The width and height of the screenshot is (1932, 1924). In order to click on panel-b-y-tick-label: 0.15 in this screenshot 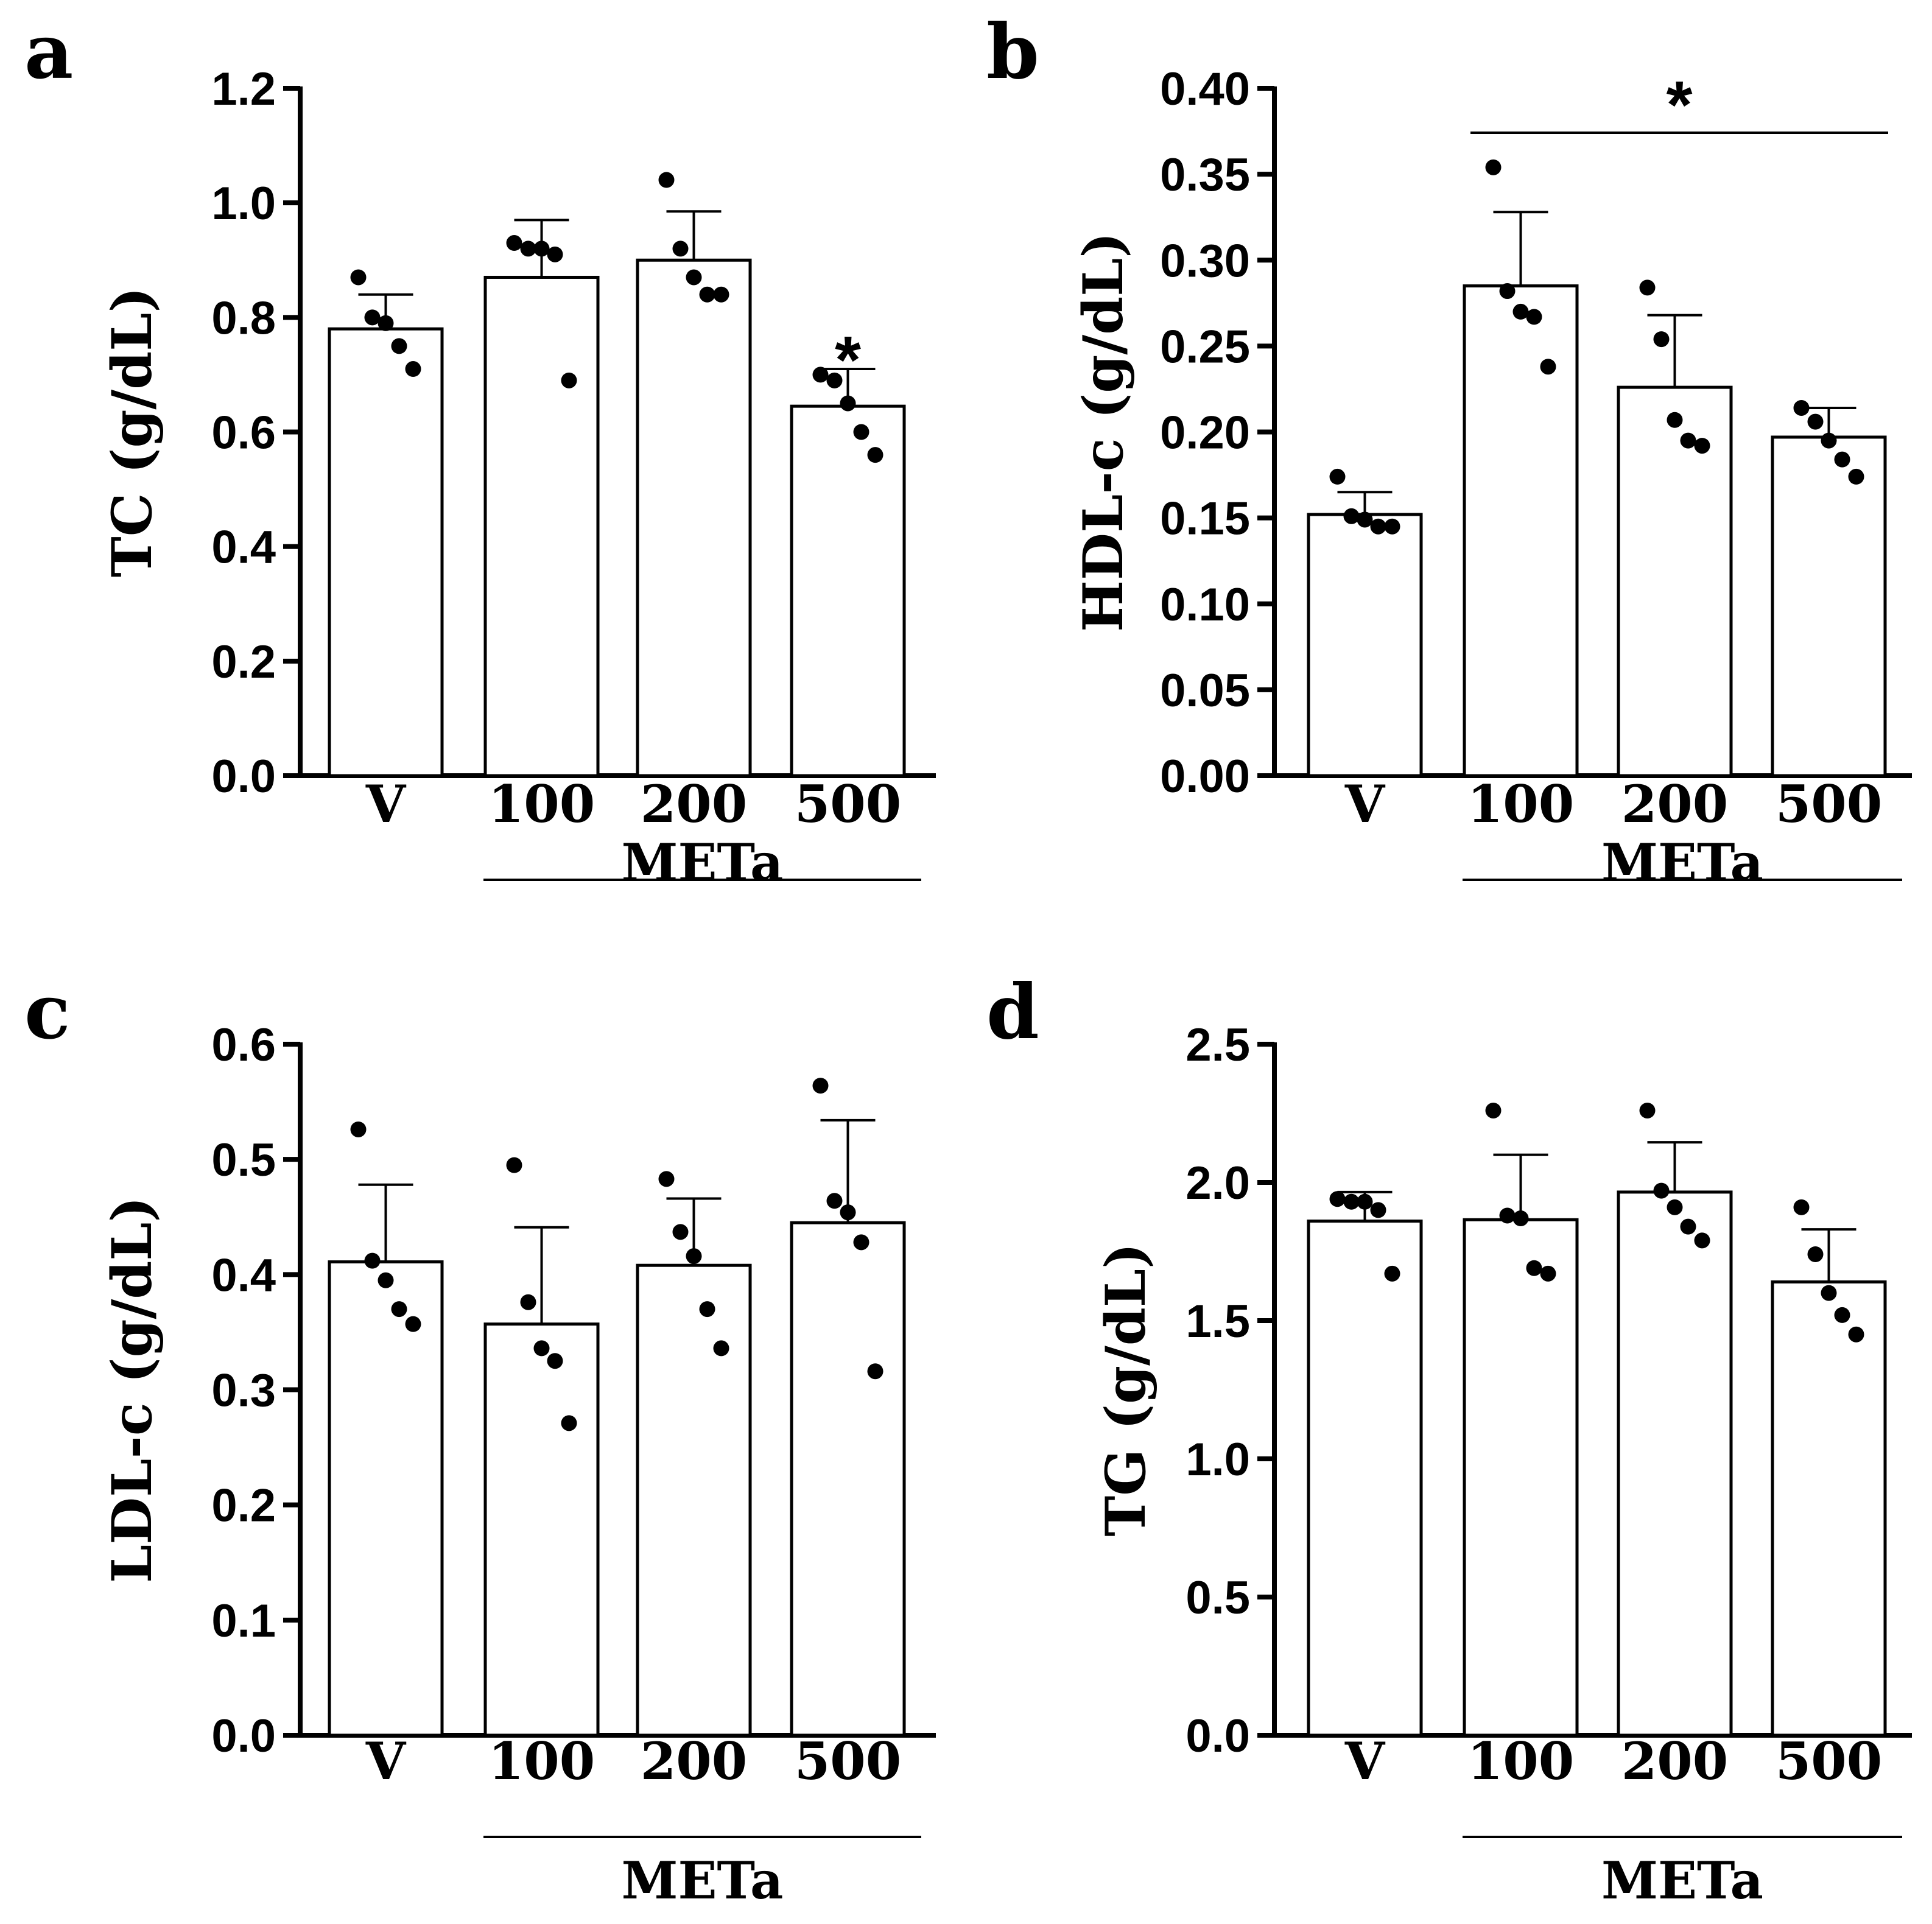, I will do `click(1205, 519)`.